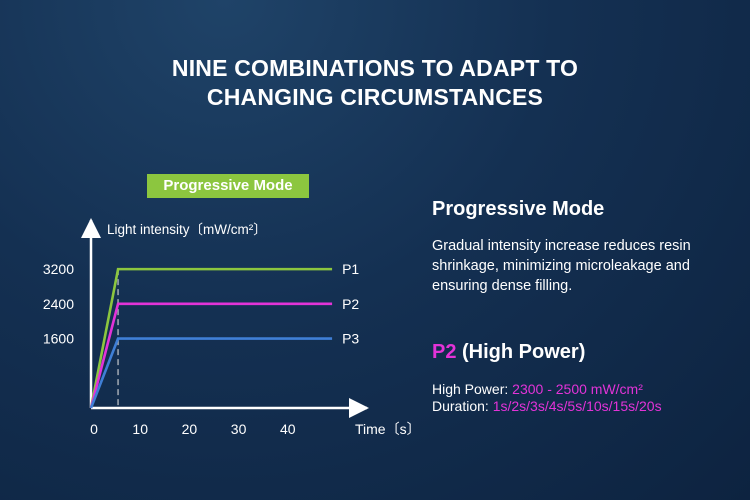 The width and height of the screenshot is (750, 500). What do you see at coordinates (58, 339) in the screenshot?
I see `y-tick-label: 1600` at bounding box center [58, 339].